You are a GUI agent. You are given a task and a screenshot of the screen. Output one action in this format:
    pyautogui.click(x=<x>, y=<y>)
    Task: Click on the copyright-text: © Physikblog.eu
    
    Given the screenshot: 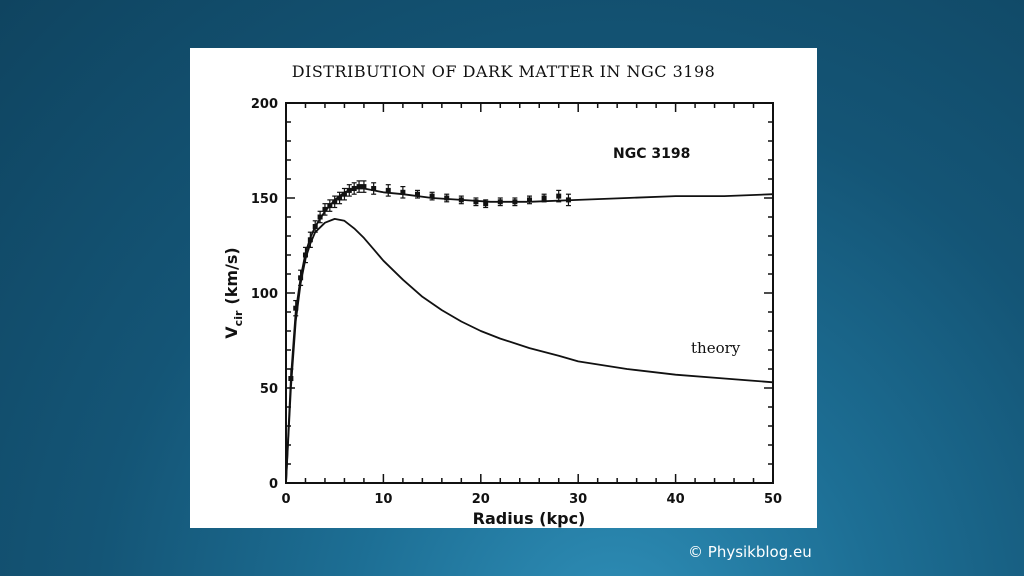 What is the action you would take?
    pyautogui.click(x=750, y=552)
    